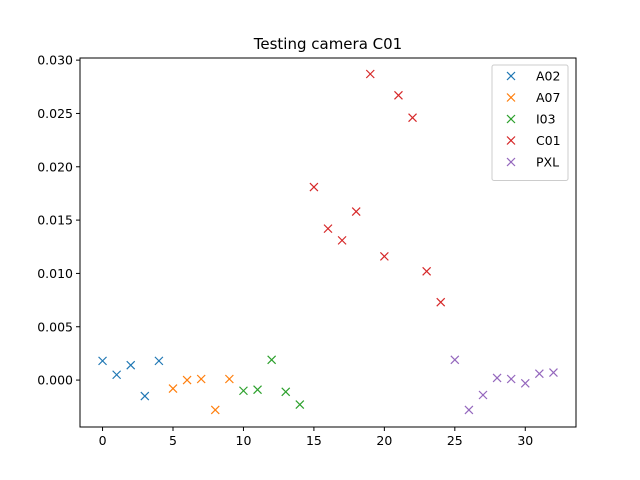 This screenshot has width=640, height=480. Describe the element at coordinates (548, 97) in the screenshot. I see `legend-label: A07` at that location.